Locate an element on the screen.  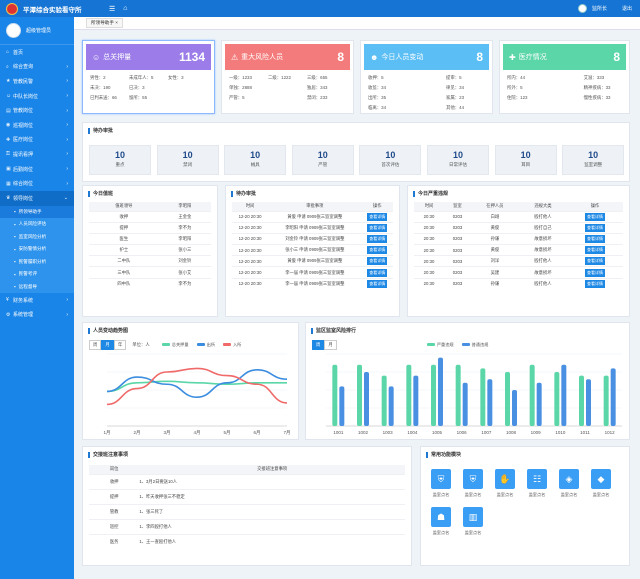
sidebar-item-0: ⌂ 首页 is located at coordinates (37, 52).